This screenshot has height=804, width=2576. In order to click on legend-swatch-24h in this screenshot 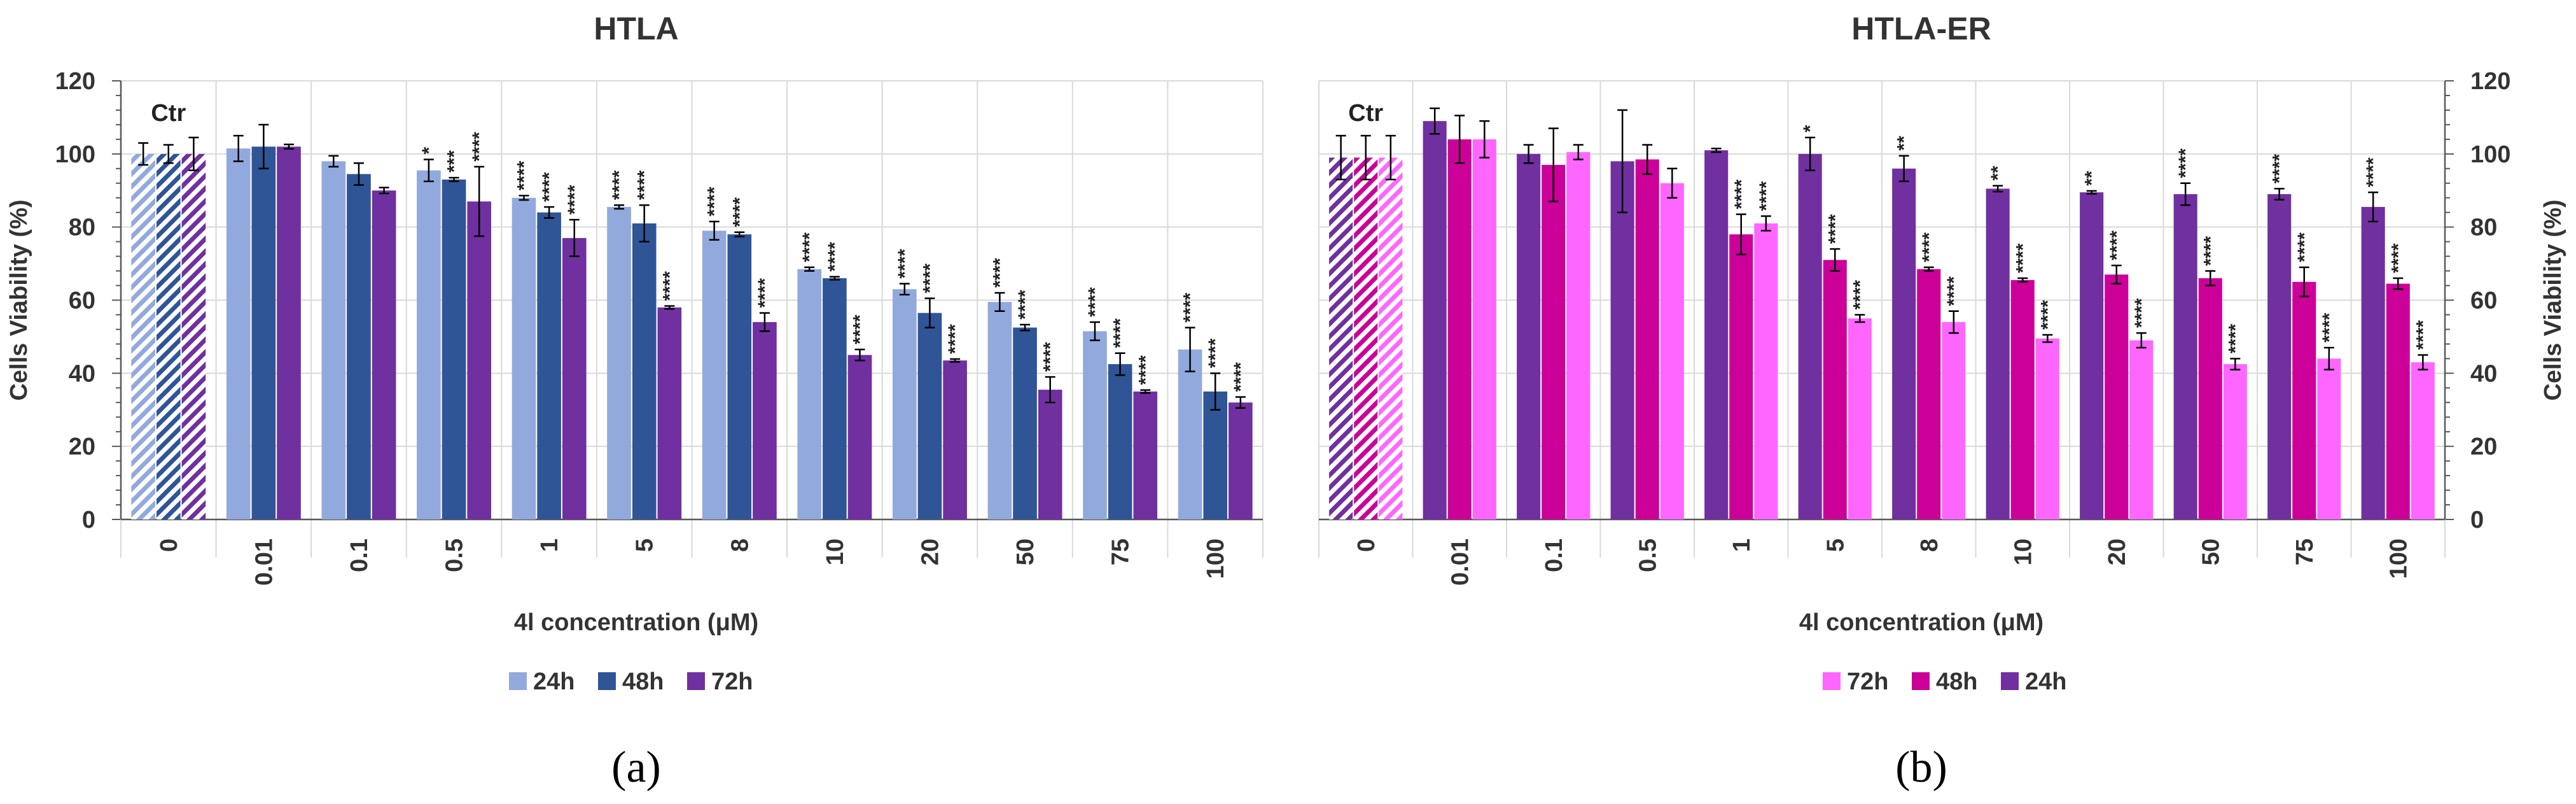, I will do `click(2010, 681)`.